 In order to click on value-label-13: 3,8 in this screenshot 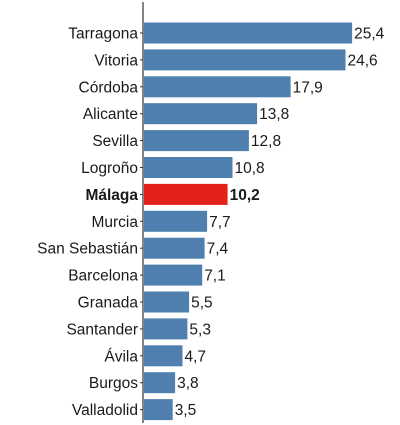, I will do `click(188, 383)`.